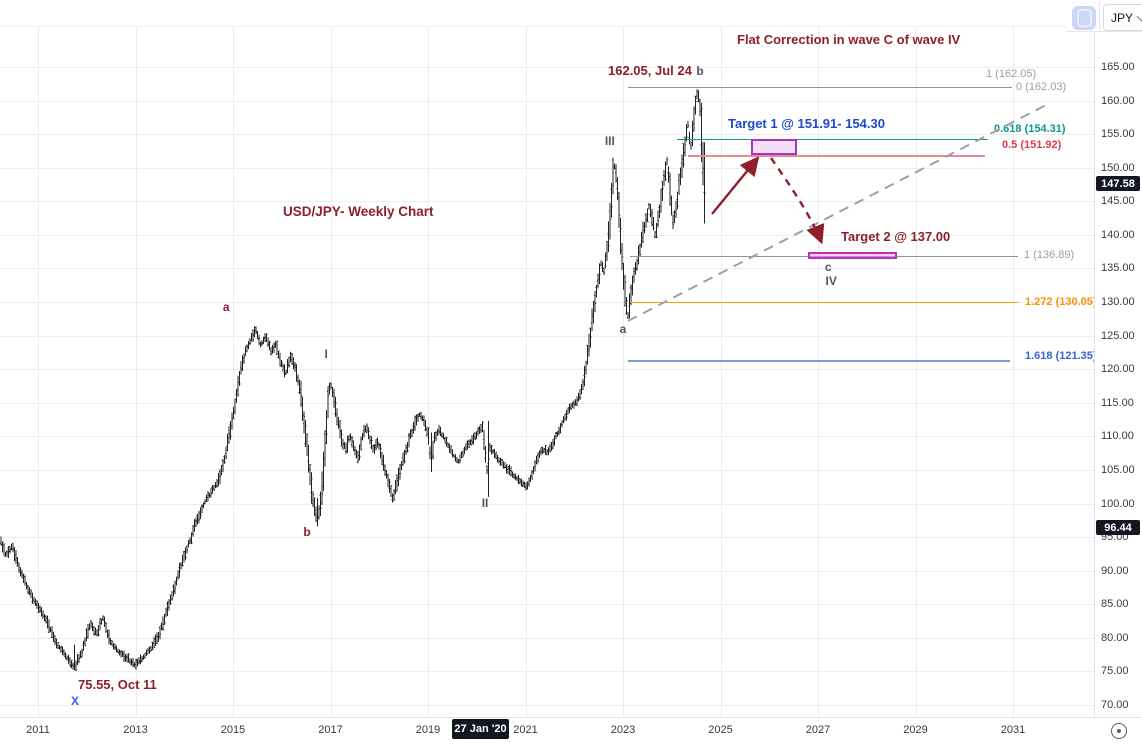 The image size is (1142, 744). I want to click on price-tick-label: 130.00, so click(1118, 302).